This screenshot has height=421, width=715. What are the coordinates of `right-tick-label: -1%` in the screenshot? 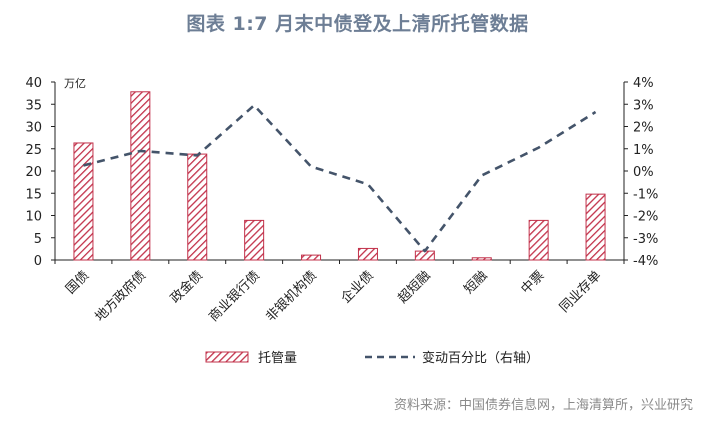 It's located at (645, 194).